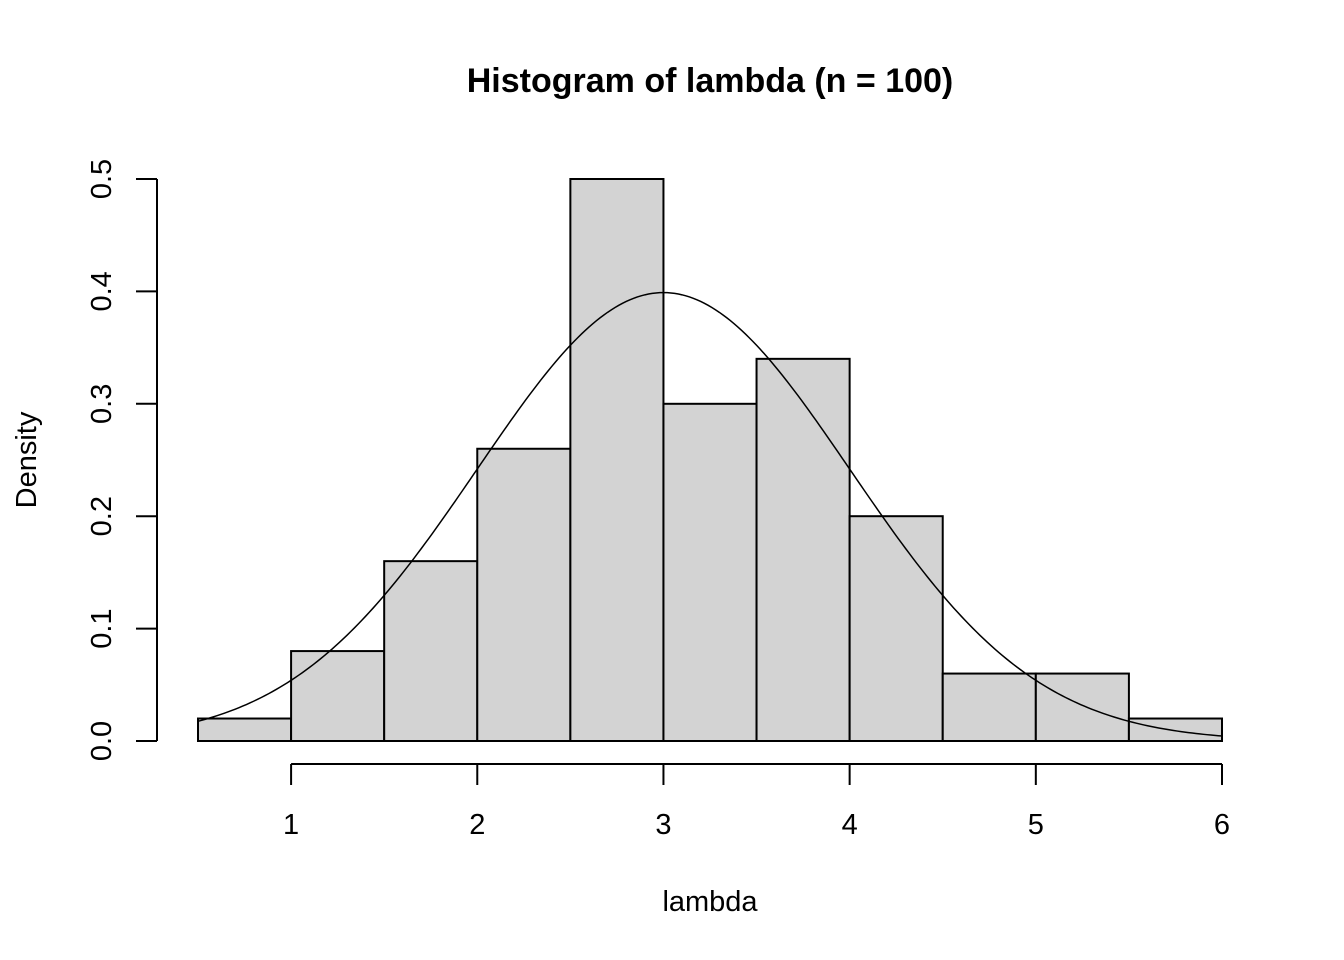  What do you see at coordinates (102, 741) in the screenshot?
I see `y-tick-label-0: 0.0` at bounding box center [102, 741].